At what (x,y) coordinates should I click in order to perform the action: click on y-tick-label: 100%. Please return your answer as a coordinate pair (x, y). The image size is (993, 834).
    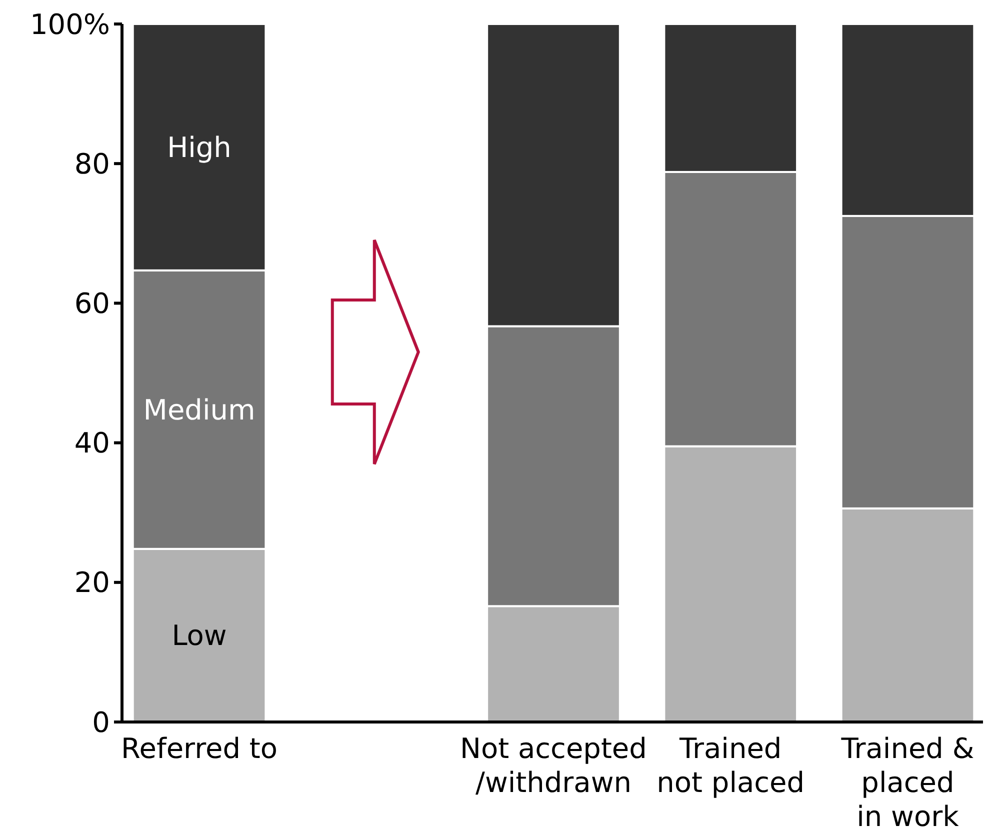
    Looking at the image, I should click on (70, 24).